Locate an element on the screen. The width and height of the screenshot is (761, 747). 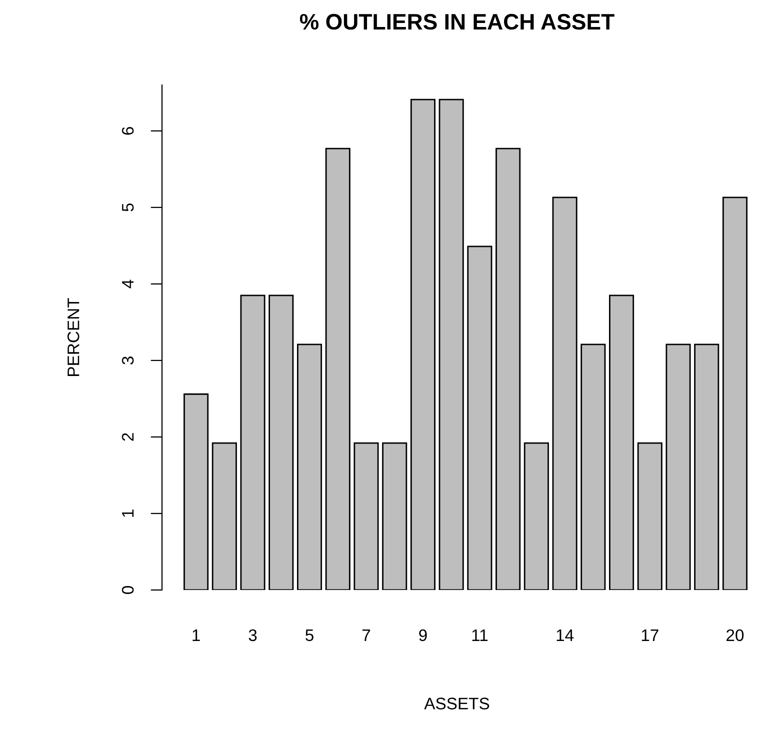
y-tick-label: 6 is located at coordinates (128, 131).